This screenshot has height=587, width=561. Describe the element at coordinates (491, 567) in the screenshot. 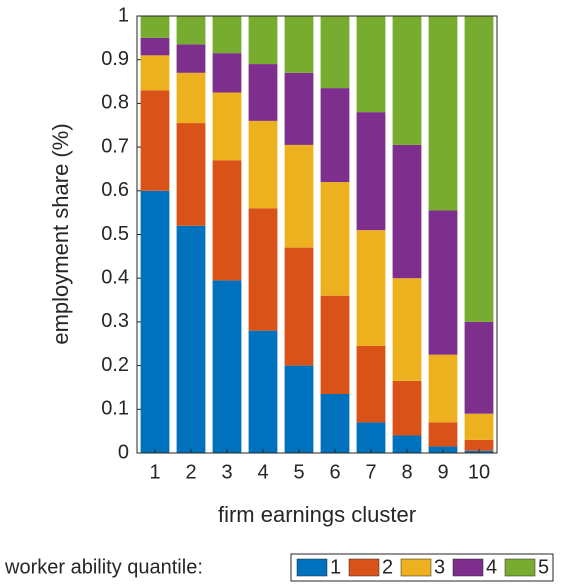

I see `legend-label: 4` at that location.